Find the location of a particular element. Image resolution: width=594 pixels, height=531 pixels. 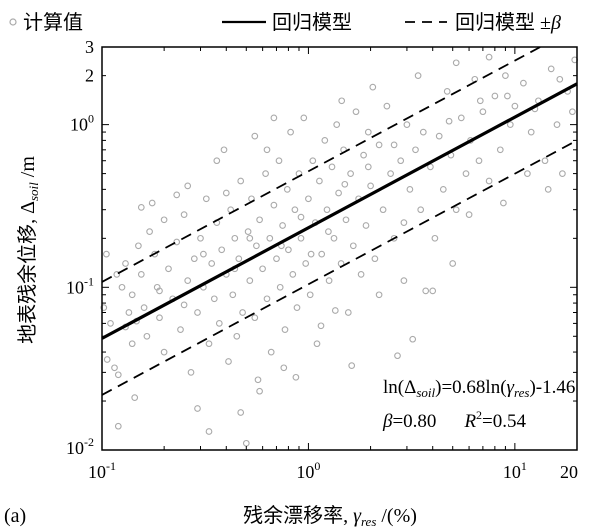

legend-scatter-label: 计算值 is located at coordinates (53, 22).